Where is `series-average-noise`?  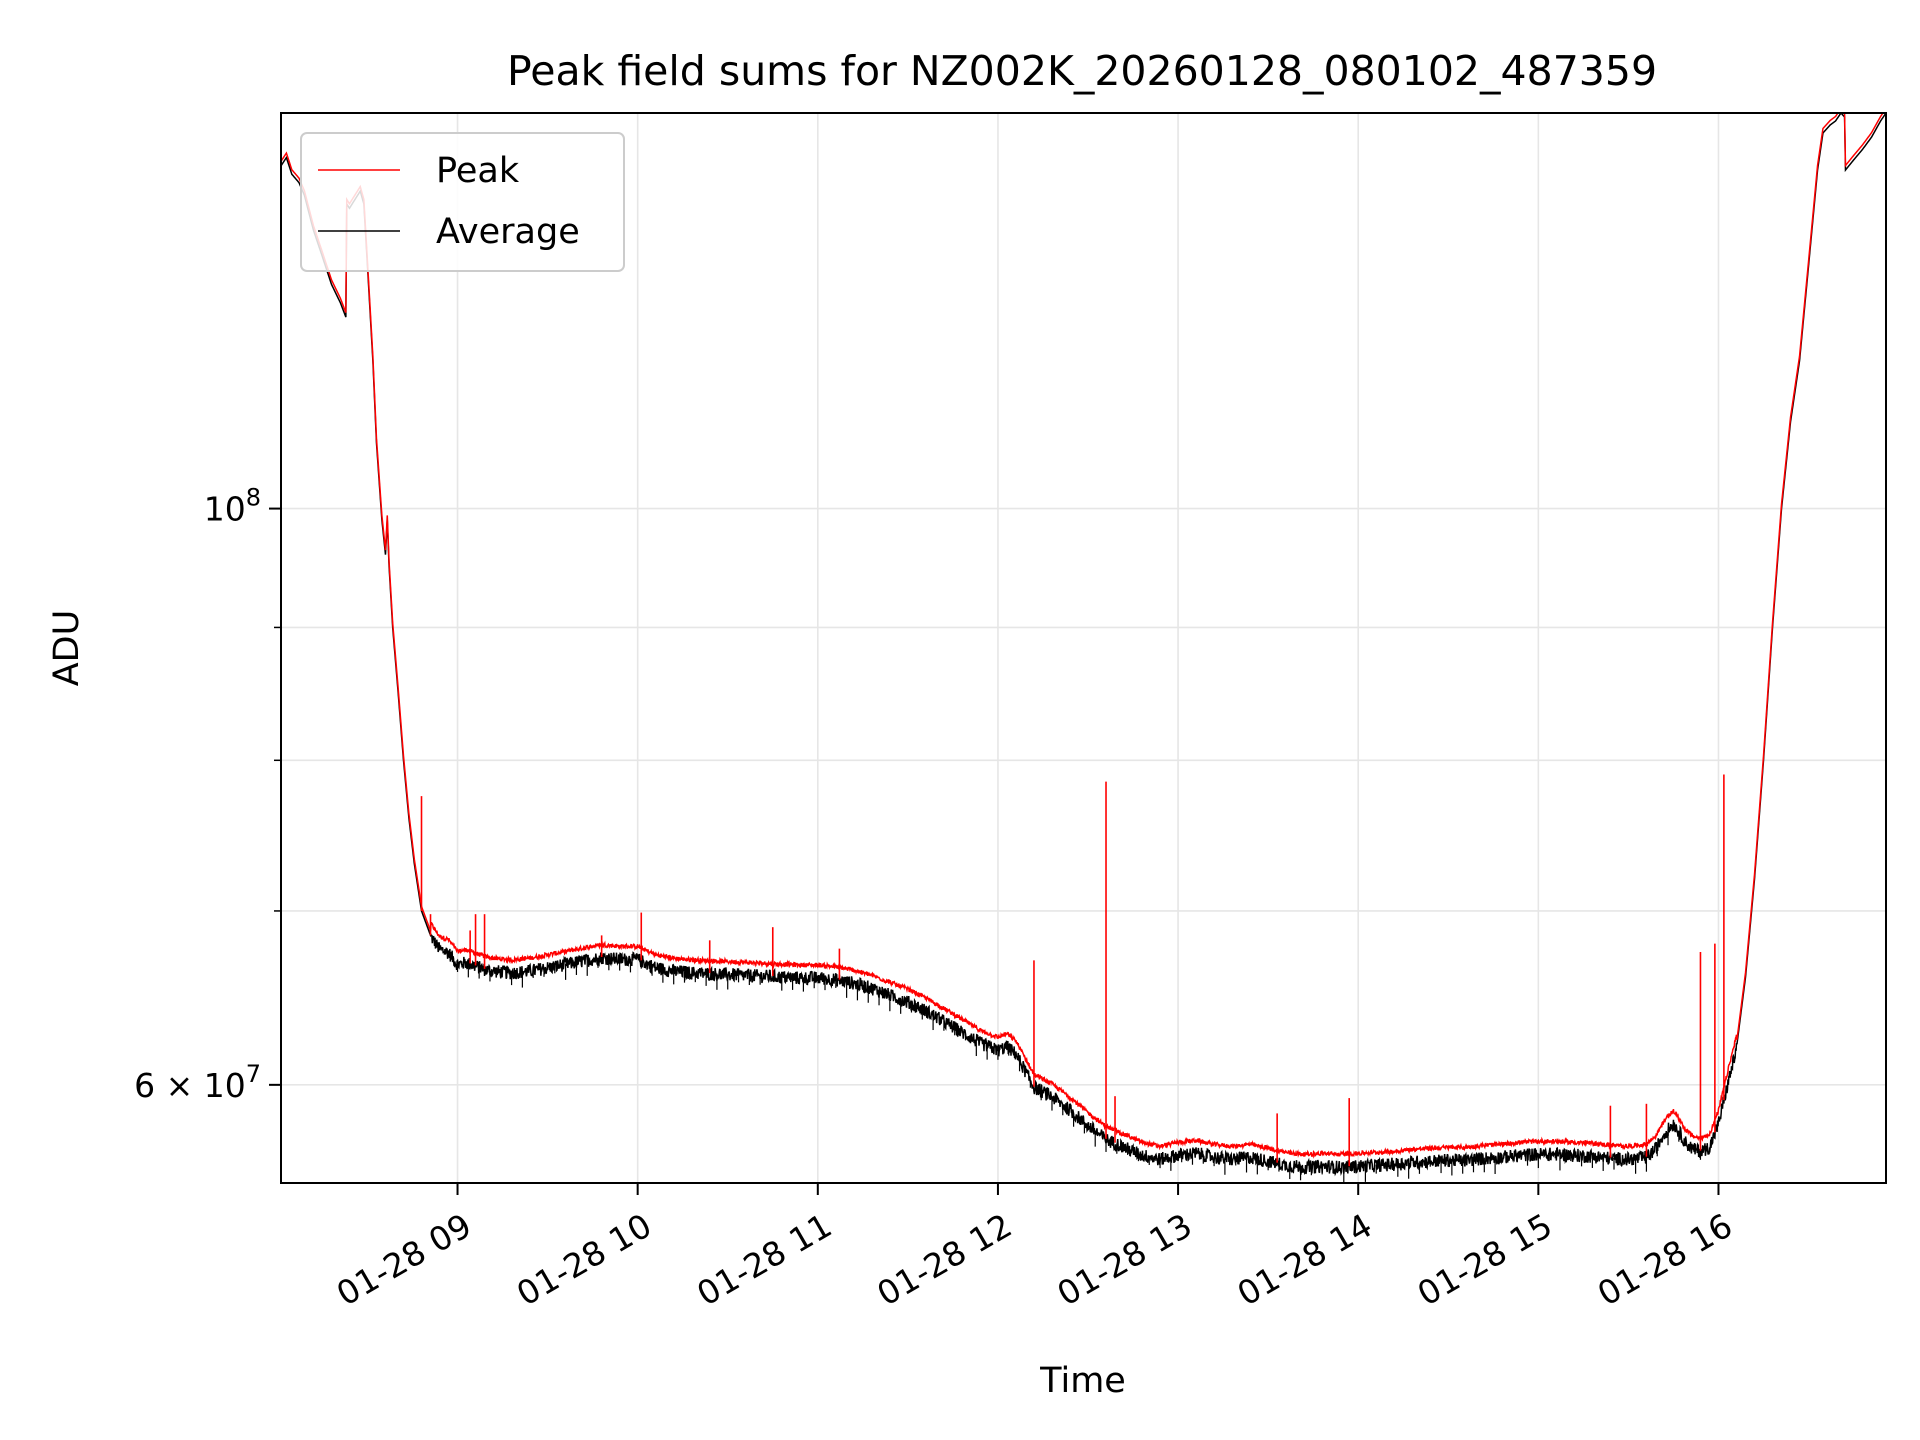
series-average-noise is located at coordinates (1084, 1070).